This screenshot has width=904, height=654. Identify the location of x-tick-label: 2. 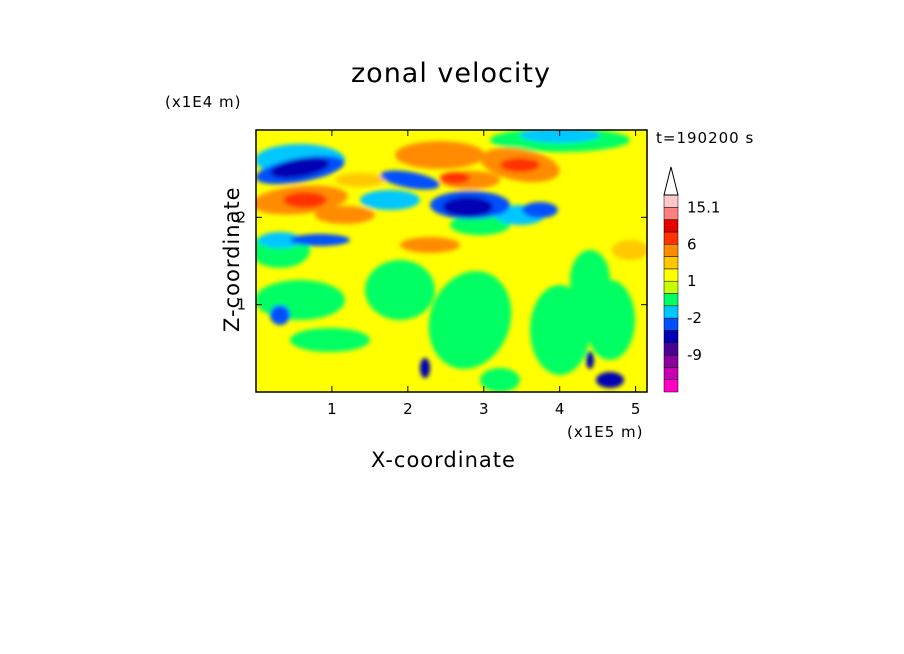
(408, 409).